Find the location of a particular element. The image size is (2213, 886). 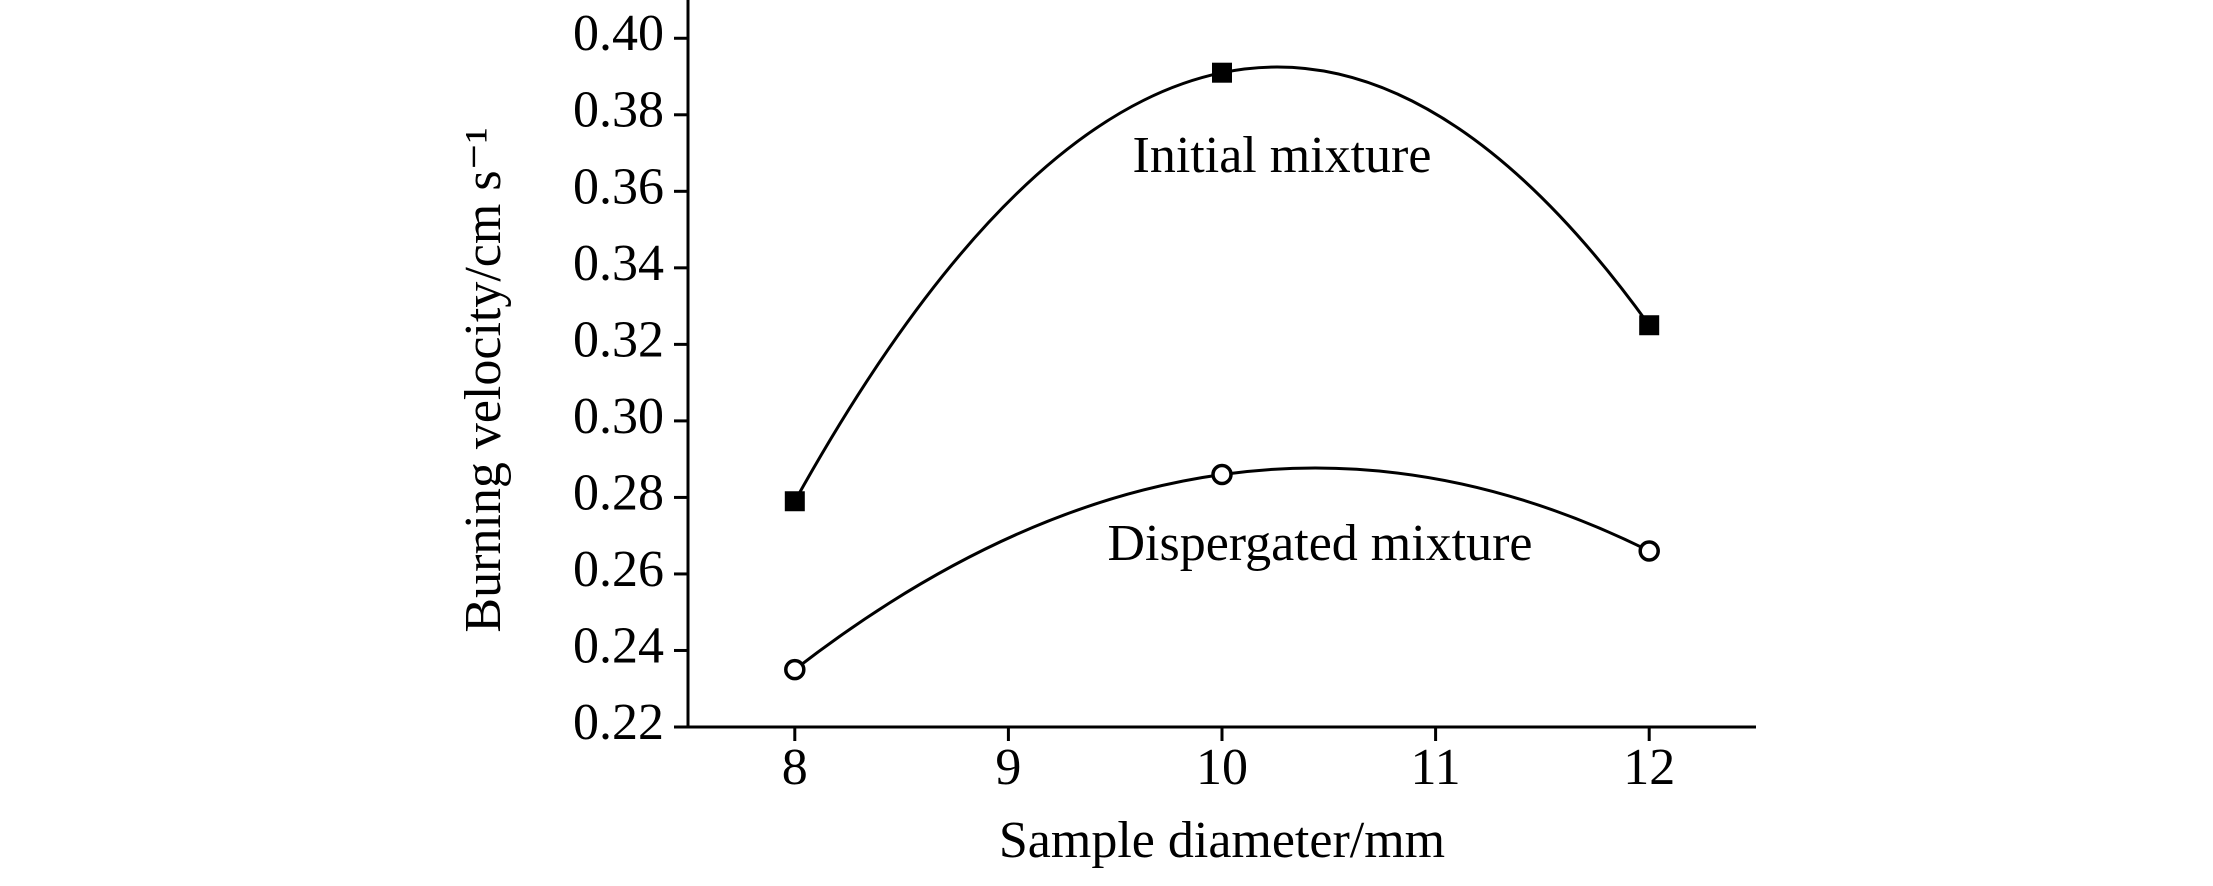

y-tick-label: 0.26 is located at coordinates (618, 569).